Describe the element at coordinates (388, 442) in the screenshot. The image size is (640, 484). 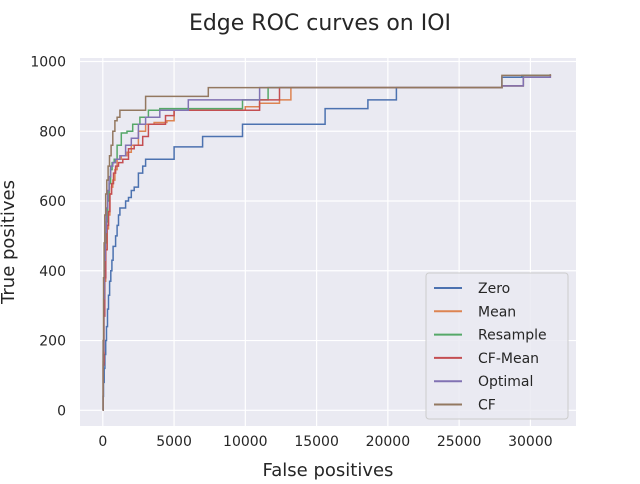
I see `x-tick-label: 20000` at that location.